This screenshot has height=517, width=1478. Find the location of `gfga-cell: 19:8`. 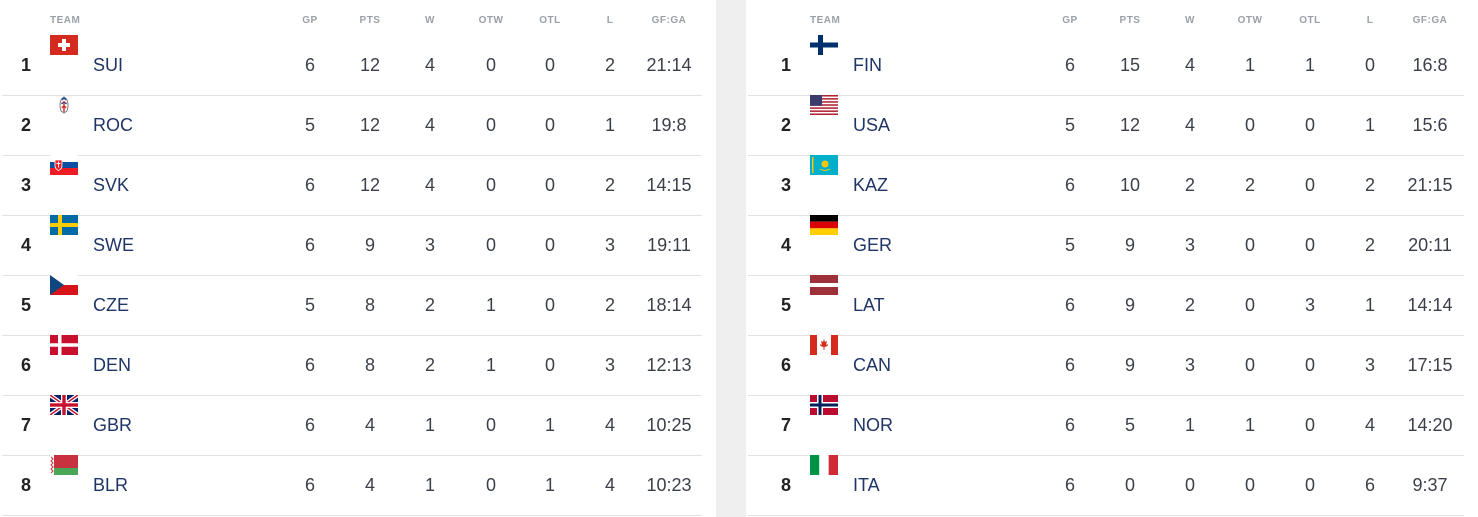

gfga-cell: 19:8 is located at coordinates (669, 125).